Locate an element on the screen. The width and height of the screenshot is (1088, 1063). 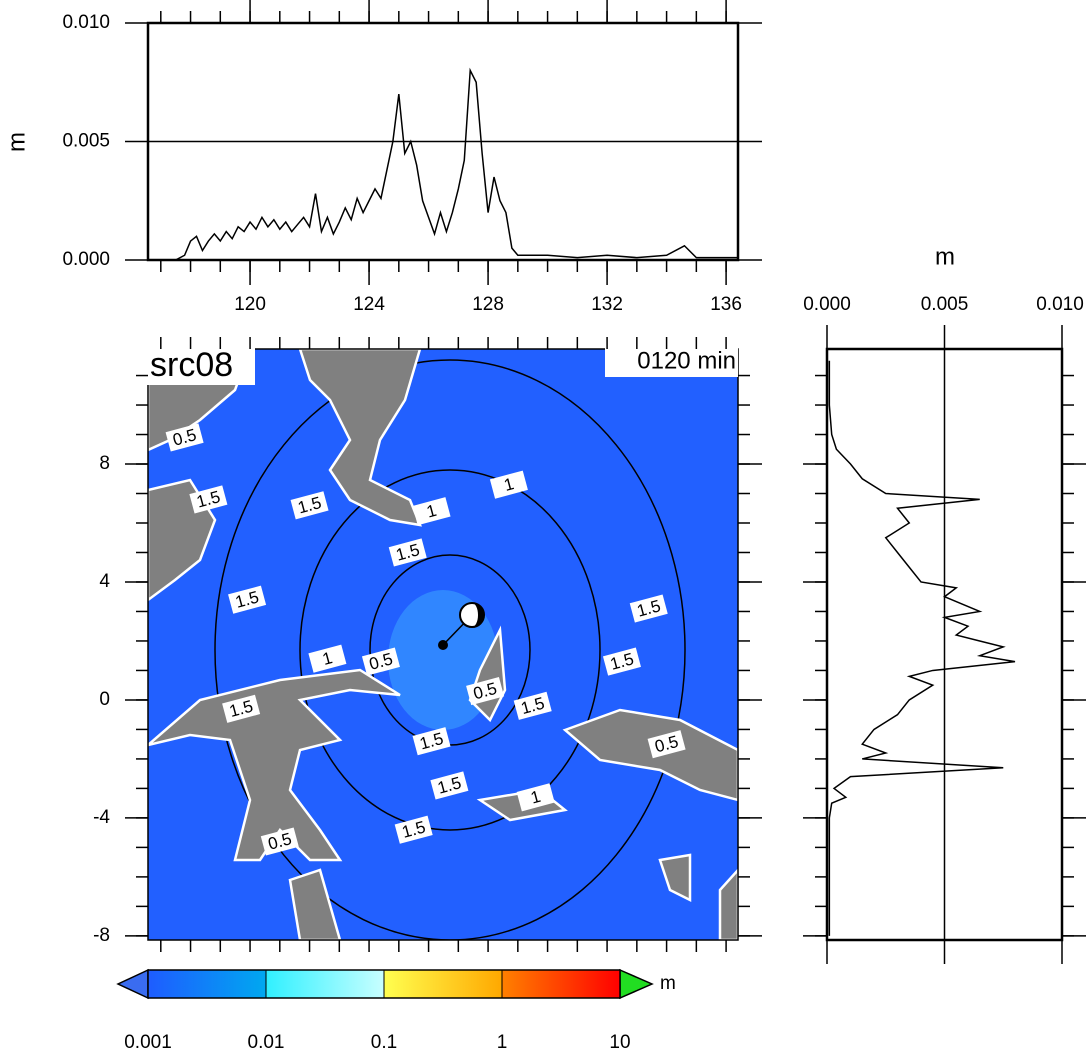
colorbar-tick-label: 0.1 is located at coordinates (384, 1042).